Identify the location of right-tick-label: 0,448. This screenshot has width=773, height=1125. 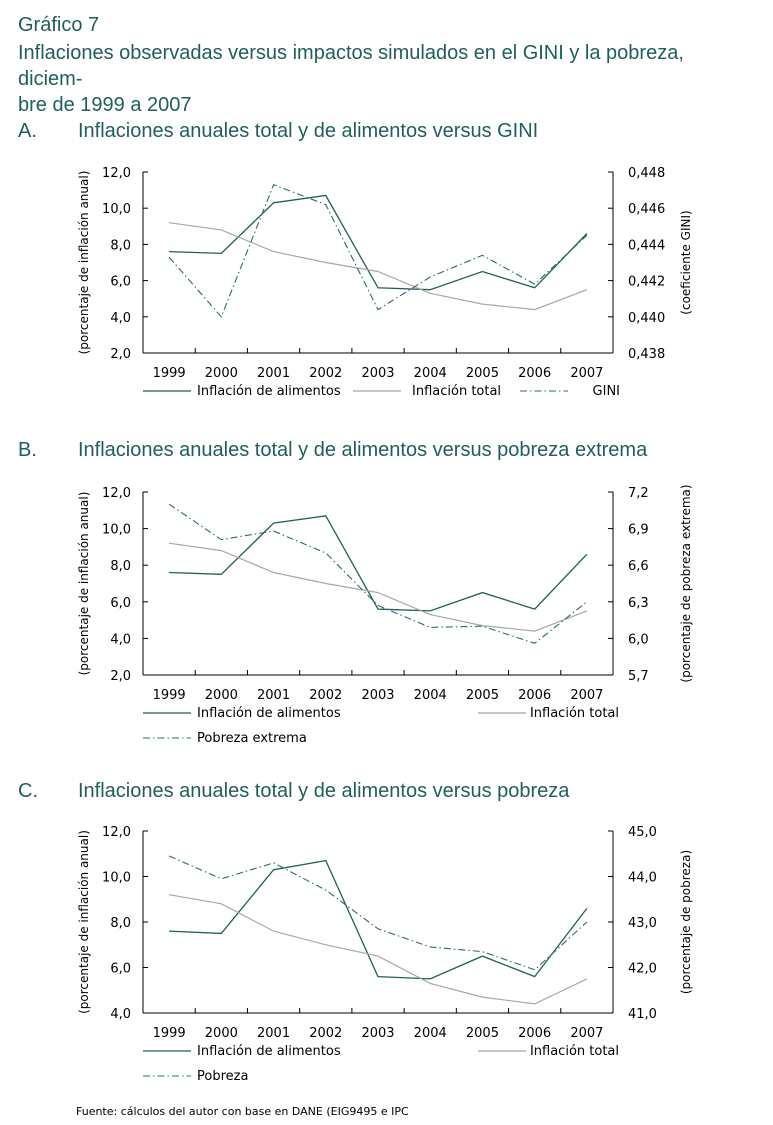
(646, 173).